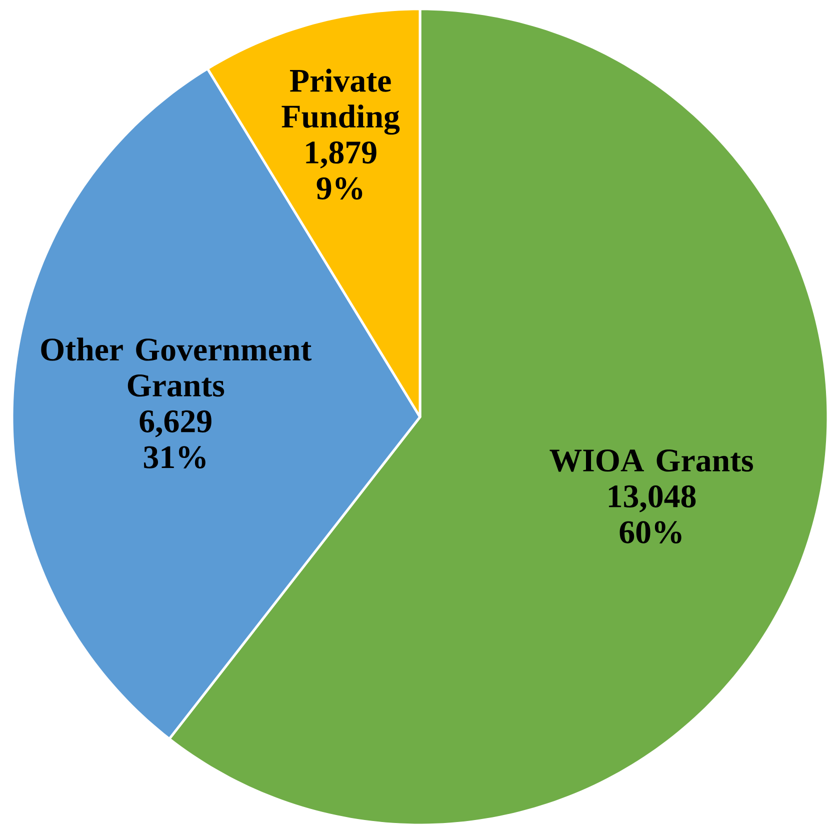 This screenshot has height=837, width=833. Describe the element at coordinates (652, 498) in the screenshot. I see `data-label: 13,048` at that location.